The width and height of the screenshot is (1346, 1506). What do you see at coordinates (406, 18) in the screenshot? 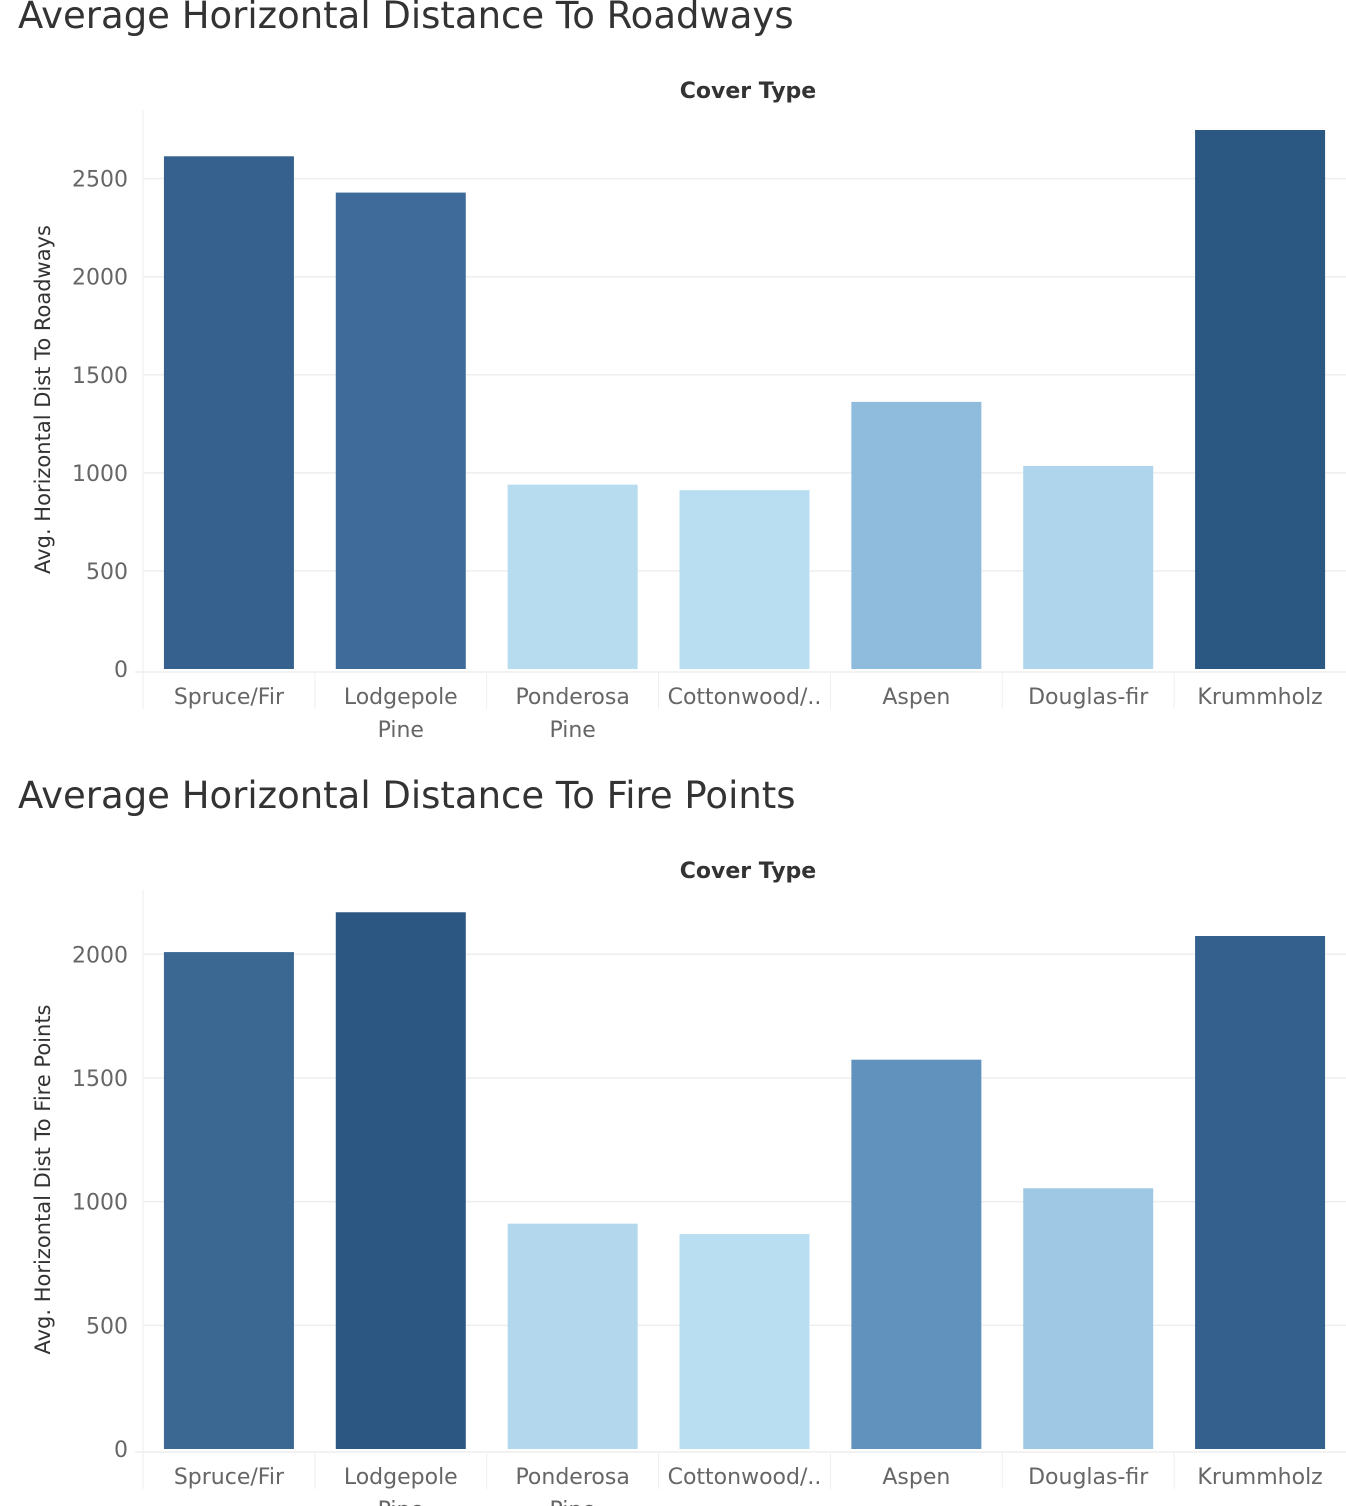
I see `chart-title: Average Horizontal Distance To Roadways` at bounding box center [406, 18].